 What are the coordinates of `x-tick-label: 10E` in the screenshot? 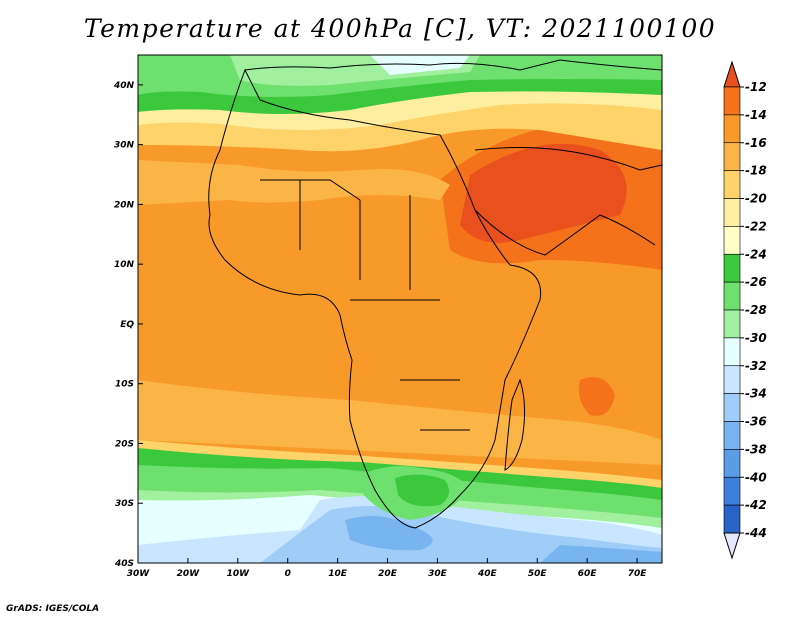 It's located at (338, 574).